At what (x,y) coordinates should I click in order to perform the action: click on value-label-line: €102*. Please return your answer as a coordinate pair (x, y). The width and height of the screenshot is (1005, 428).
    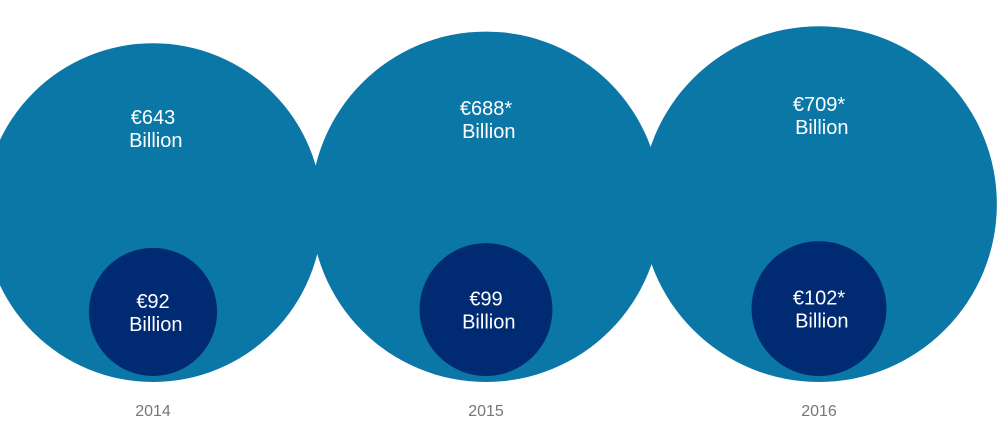
    Looking at the image, I should click on (819, 299).